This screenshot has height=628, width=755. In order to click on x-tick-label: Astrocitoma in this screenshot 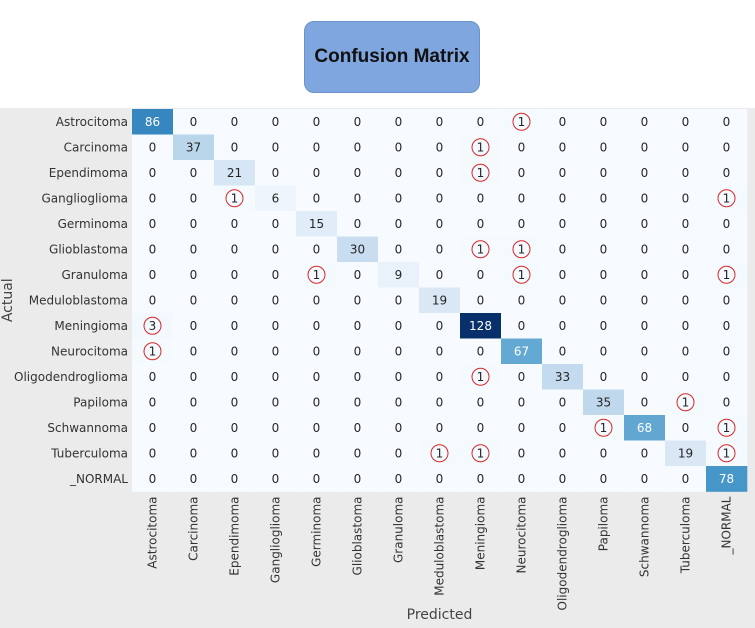, I will do `click(153, 533)`.